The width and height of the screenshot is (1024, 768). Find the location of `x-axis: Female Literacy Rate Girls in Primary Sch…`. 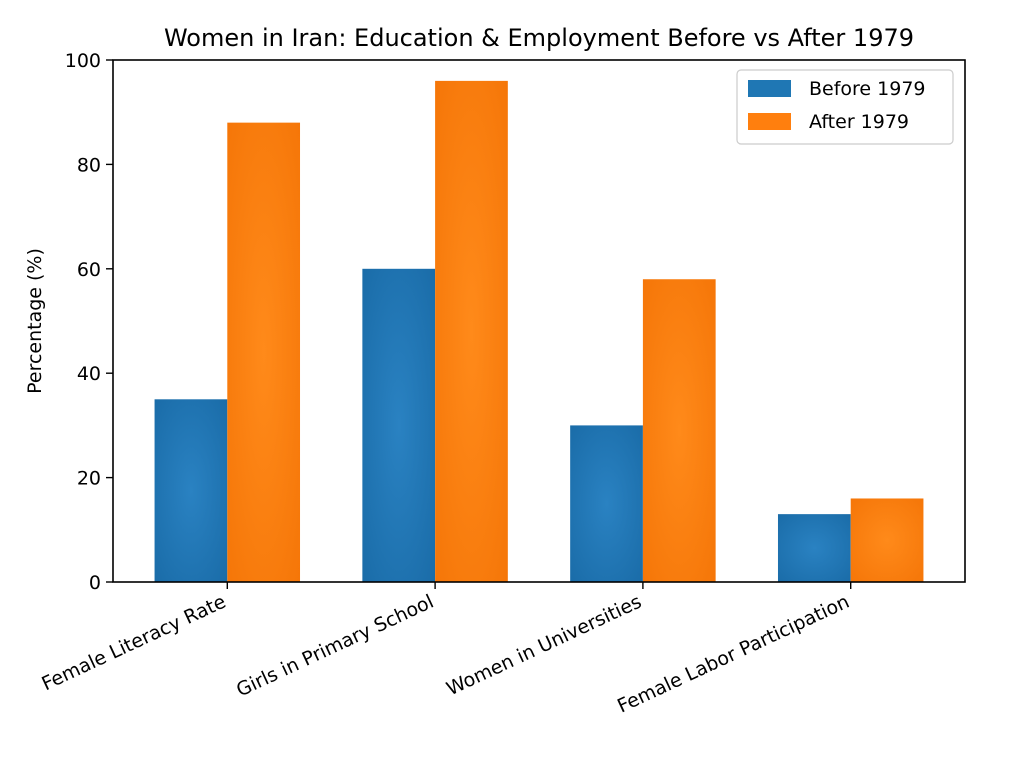

x-axis: Female Literacy Rate Girls in Primary Sch… is located at coordinates (445, 650).